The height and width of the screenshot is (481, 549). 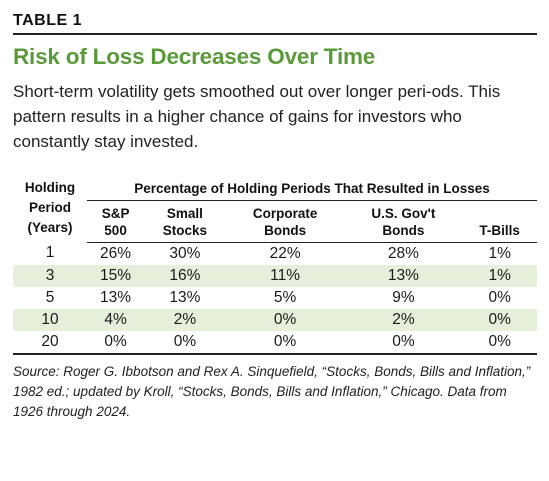 What do you see at coordinates (116, 319) in the screenshot?
I see `value-cell: 4%` at bounding box center [116, 319].